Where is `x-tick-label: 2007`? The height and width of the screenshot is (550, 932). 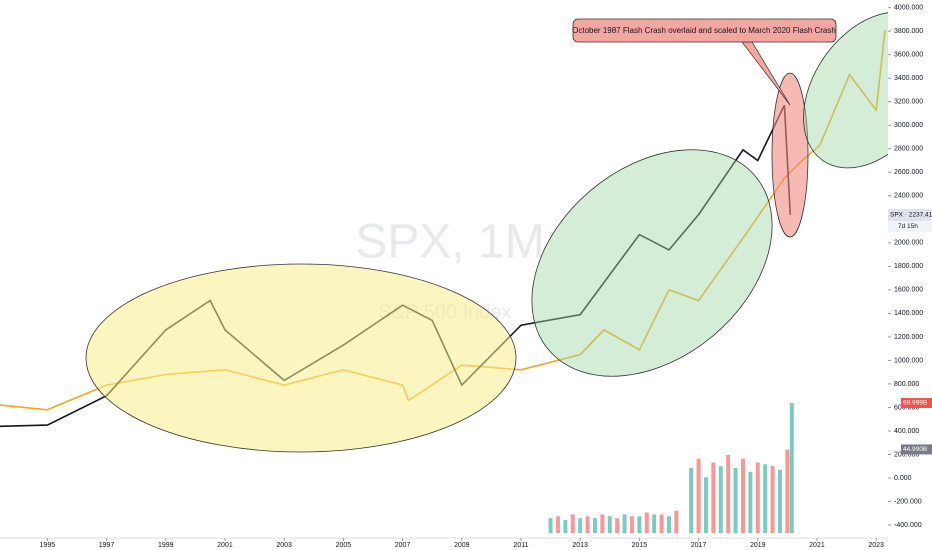 x-tick-label: 2007 is located at coordinates (403, 545).